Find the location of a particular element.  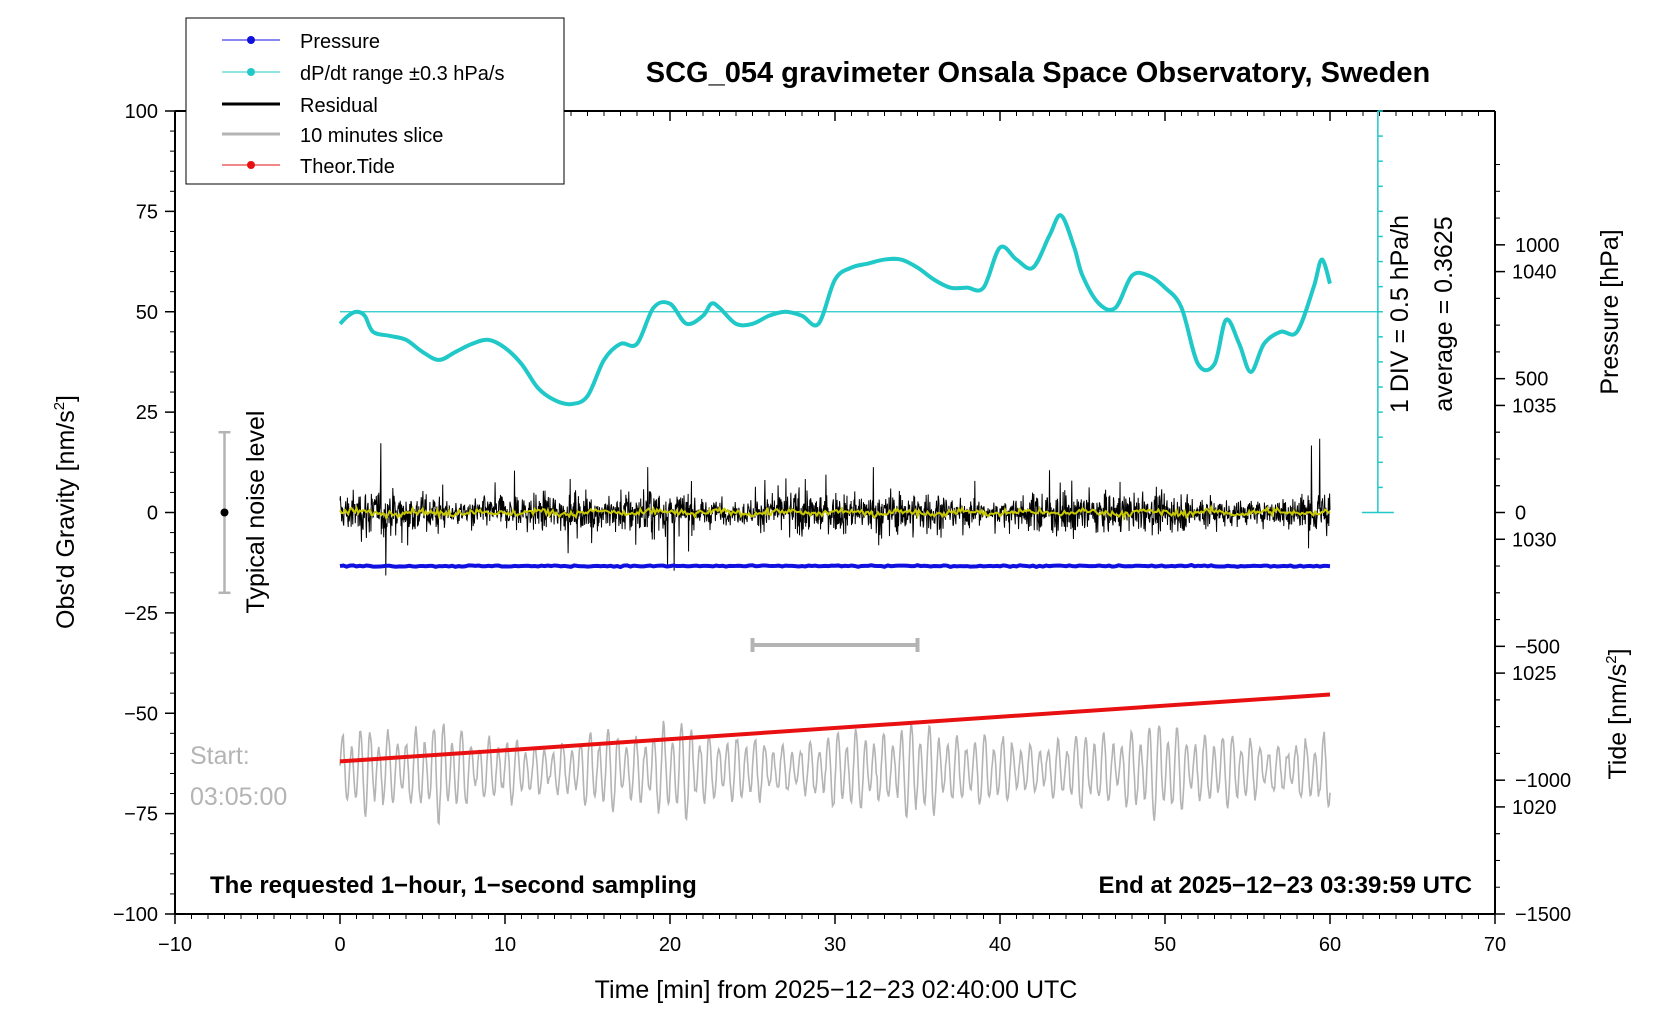

y-tick-label: 0 is located at coordinates (152, 514).